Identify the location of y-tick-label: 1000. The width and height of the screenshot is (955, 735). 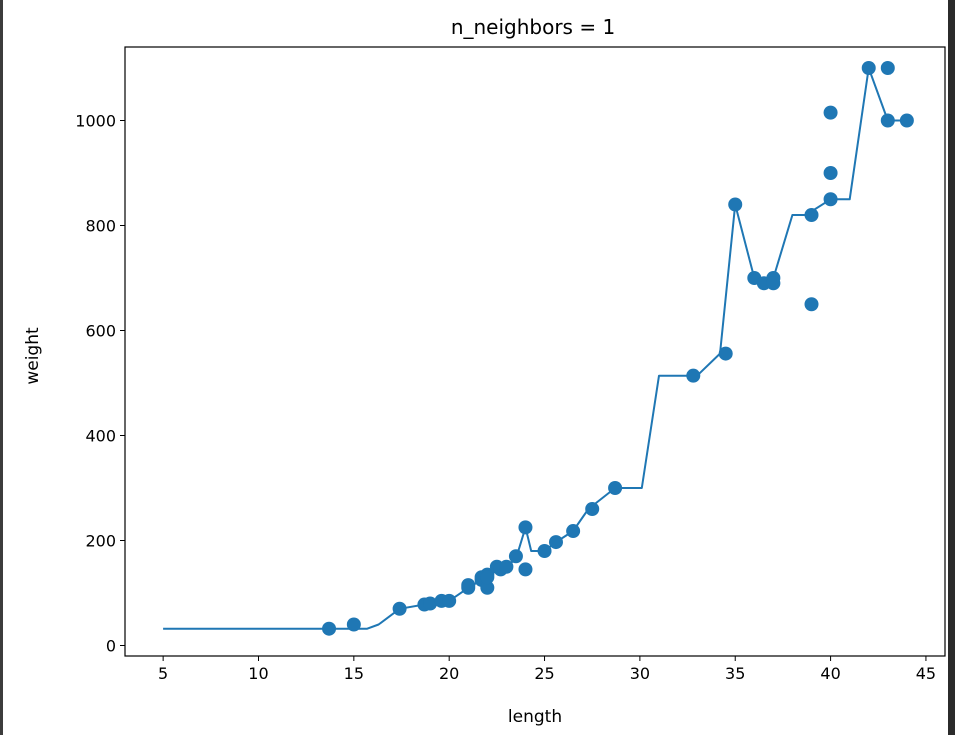
(95, 121).